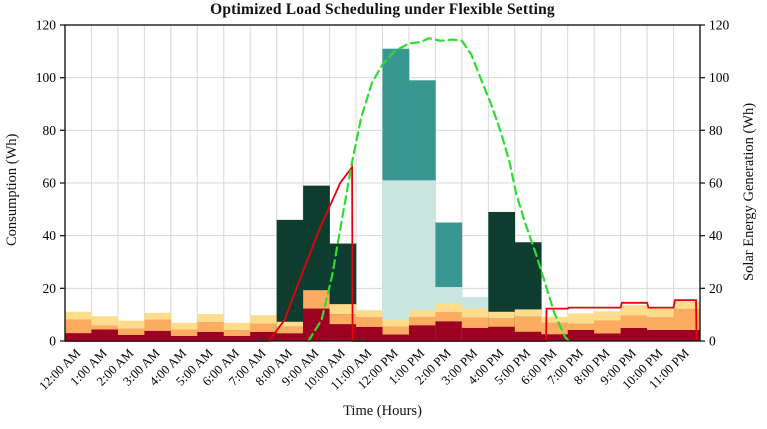 Image resolution: width=767 pixels, height=429 pixels. Describe the element at coordinates (50, 288) in the screenshot. I see `y-tick-label-left: 20` at that location.